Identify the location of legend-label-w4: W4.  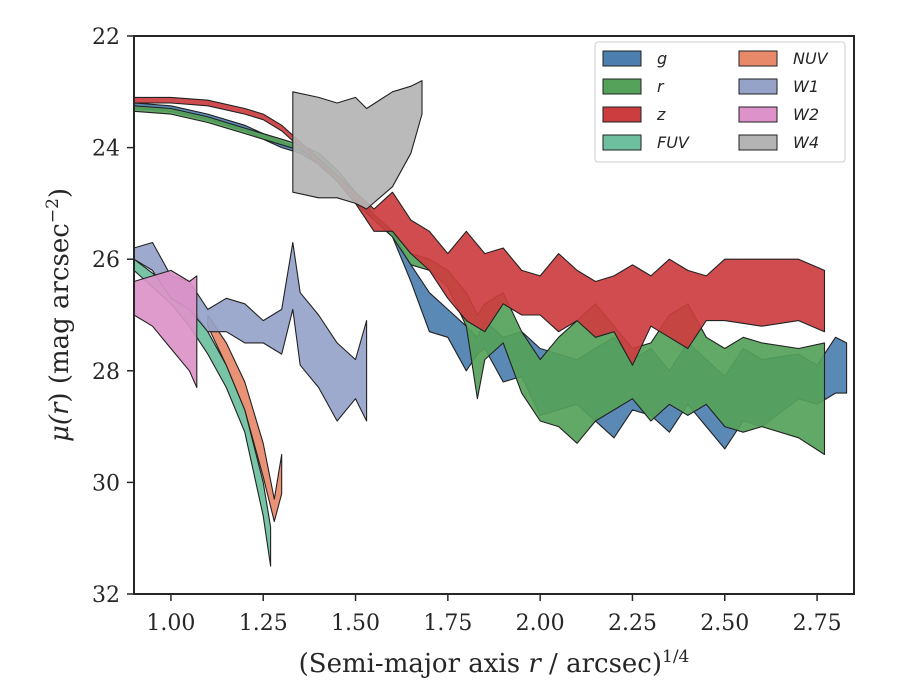
(806, 142).